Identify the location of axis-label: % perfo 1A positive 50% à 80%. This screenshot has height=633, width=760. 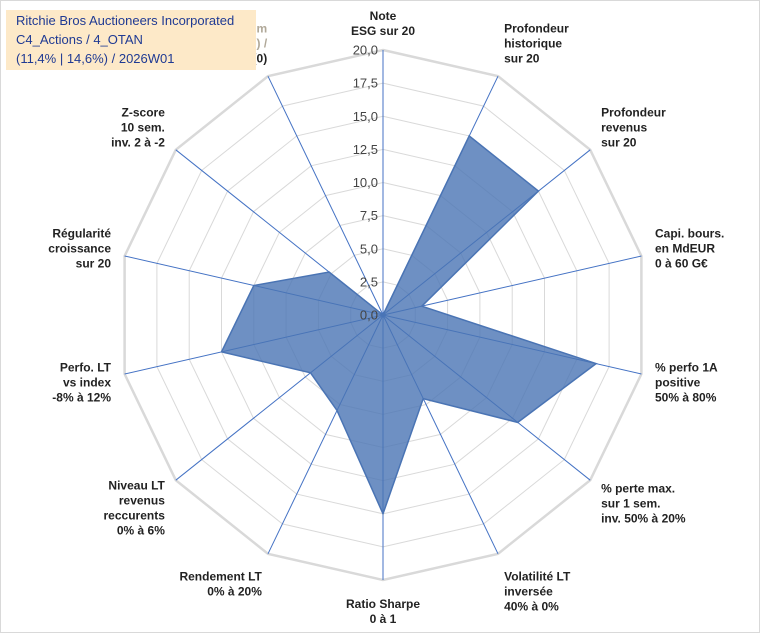
(686, 383).